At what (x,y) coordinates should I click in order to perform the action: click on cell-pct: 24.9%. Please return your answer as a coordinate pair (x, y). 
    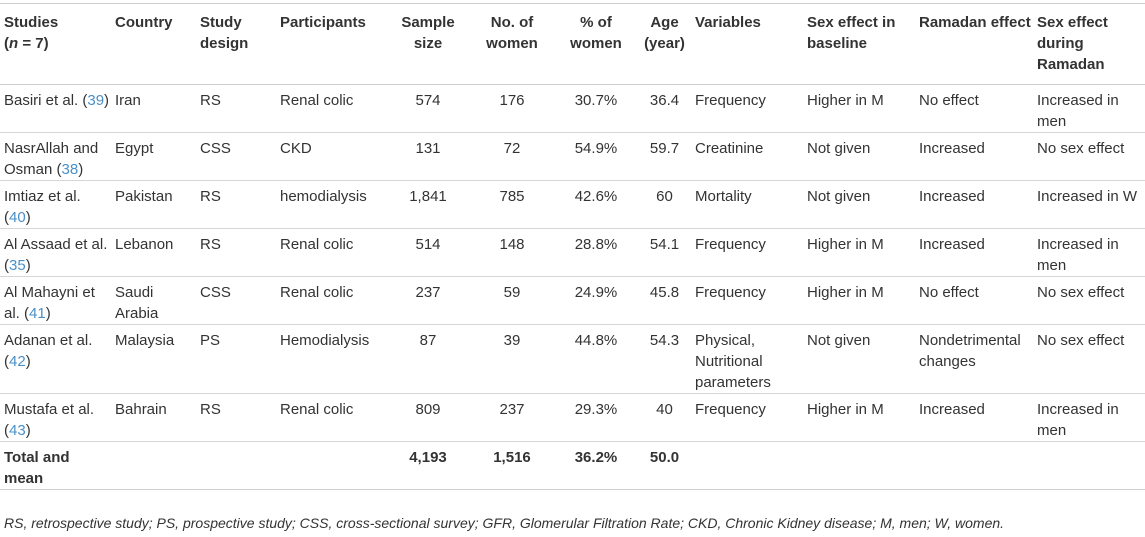
    Looking at the image, I should click on (596, 292).